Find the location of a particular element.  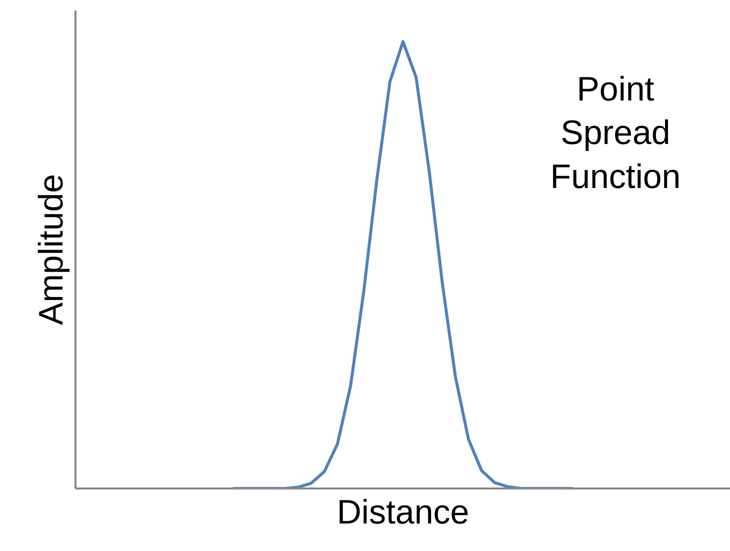

x-axis-title: Distance is located at coordinates (403, 513).